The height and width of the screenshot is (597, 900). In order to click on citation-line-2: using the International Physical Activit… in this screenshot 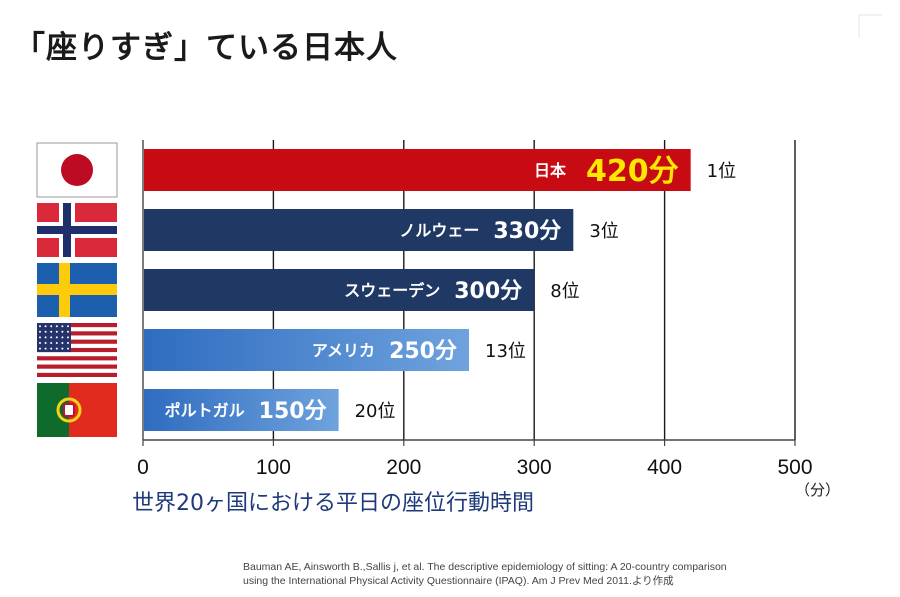, I will do `click(458, 581)`.